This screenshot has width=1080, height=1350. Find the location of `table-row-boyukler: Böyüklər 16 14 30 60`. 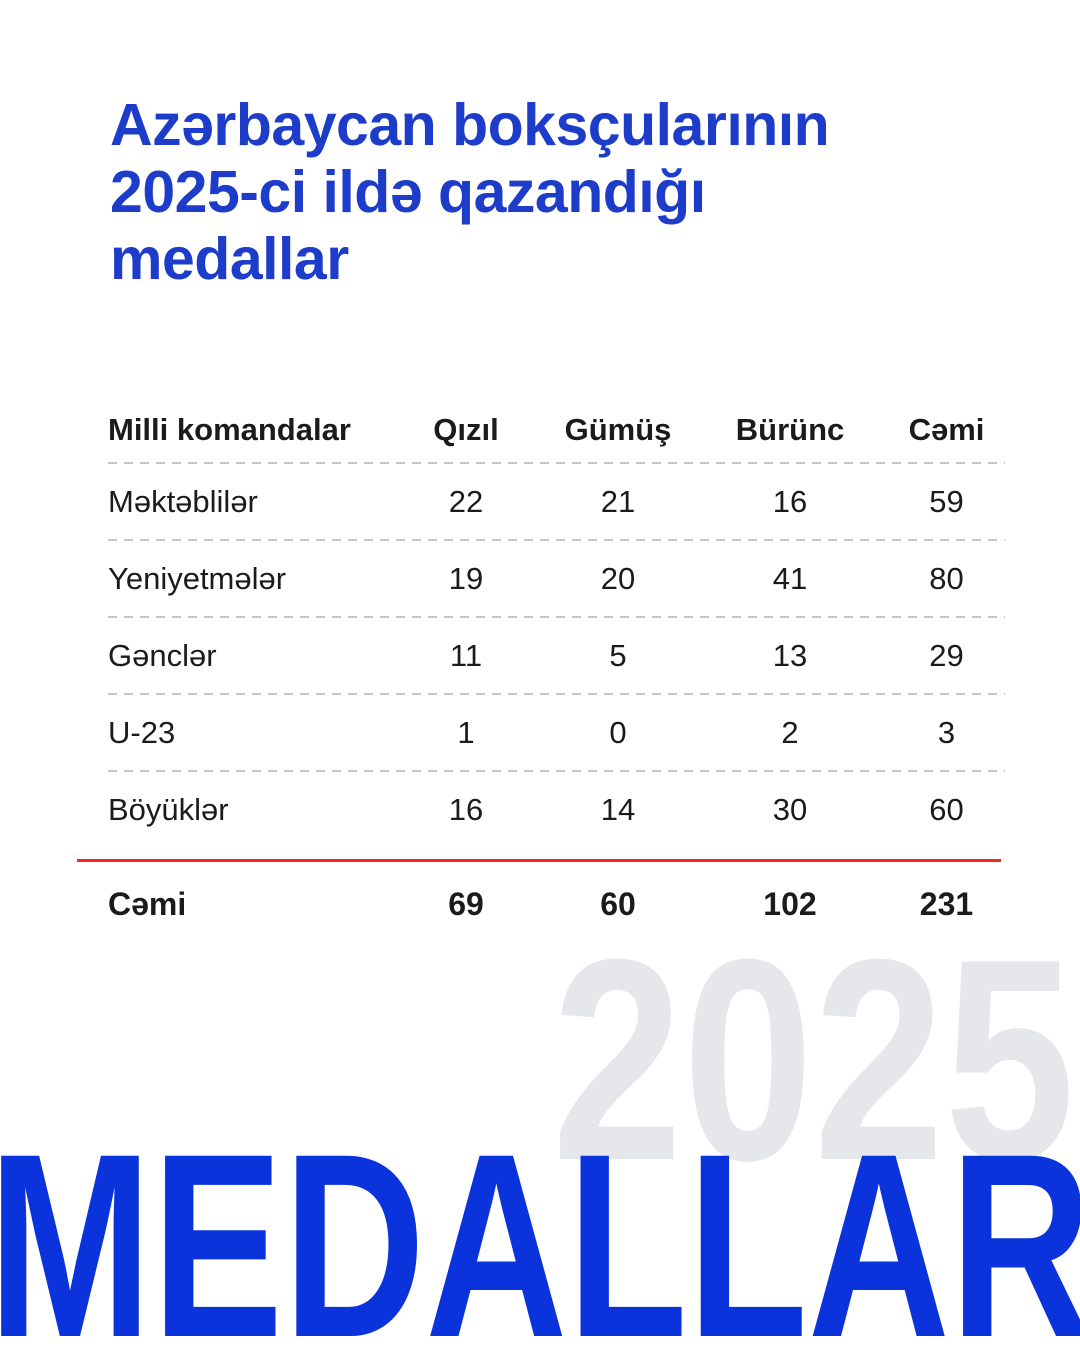

table-row-boyukler: Böyüklər 16 14 30 60 is located at coordinates (556, 809).